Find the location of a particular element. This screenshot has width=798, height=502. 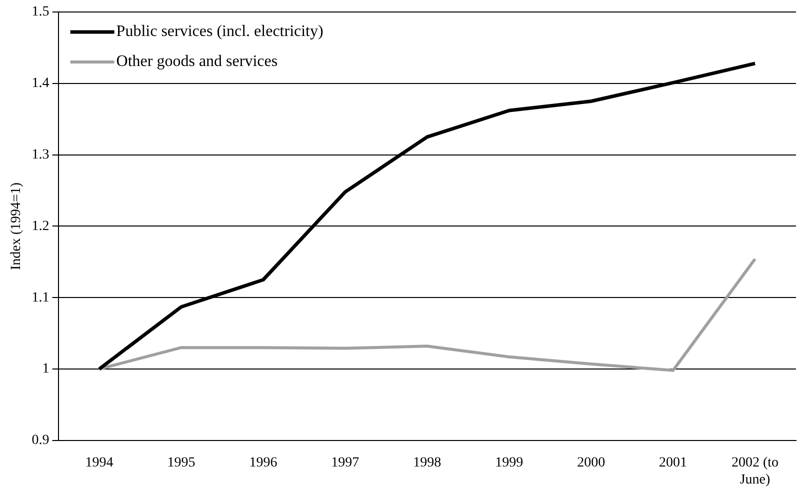

y-axis-title: Index (1994=1) is located at coordinates (16, 226).